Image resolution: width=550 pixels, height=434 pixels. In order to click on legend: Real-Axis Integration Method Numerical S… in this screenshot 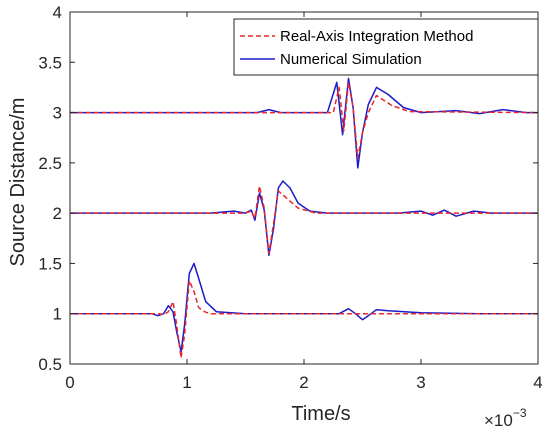, I will do `click(386, 47)`.